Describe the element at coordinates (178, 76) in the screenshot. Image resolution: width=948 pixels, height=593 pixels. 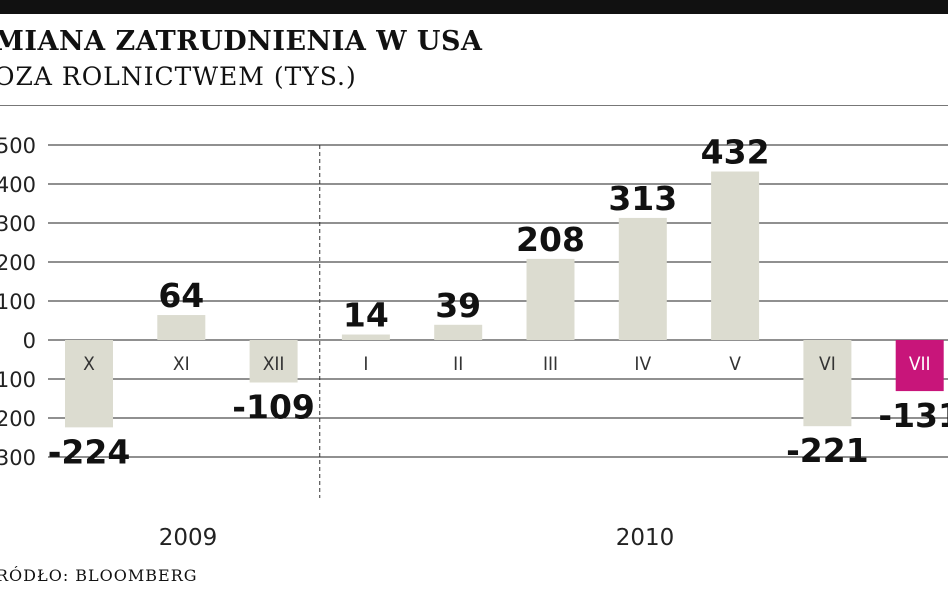
I see `chart-subtitle: OZA ROLNICTWEM (TYS.)` at that location.